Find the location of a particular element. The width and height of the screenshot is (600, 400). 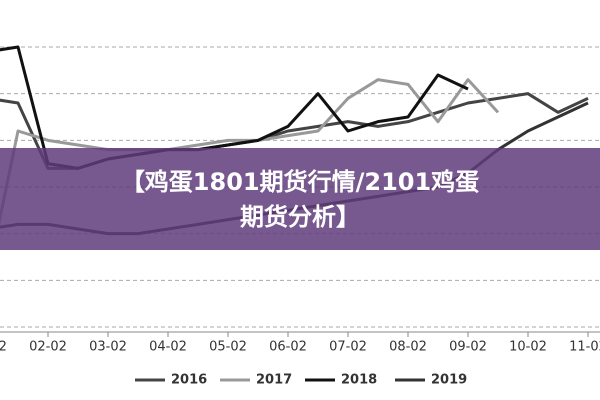

legend: 2016 2017 2018 2019 is located at coordinates (301, 380).